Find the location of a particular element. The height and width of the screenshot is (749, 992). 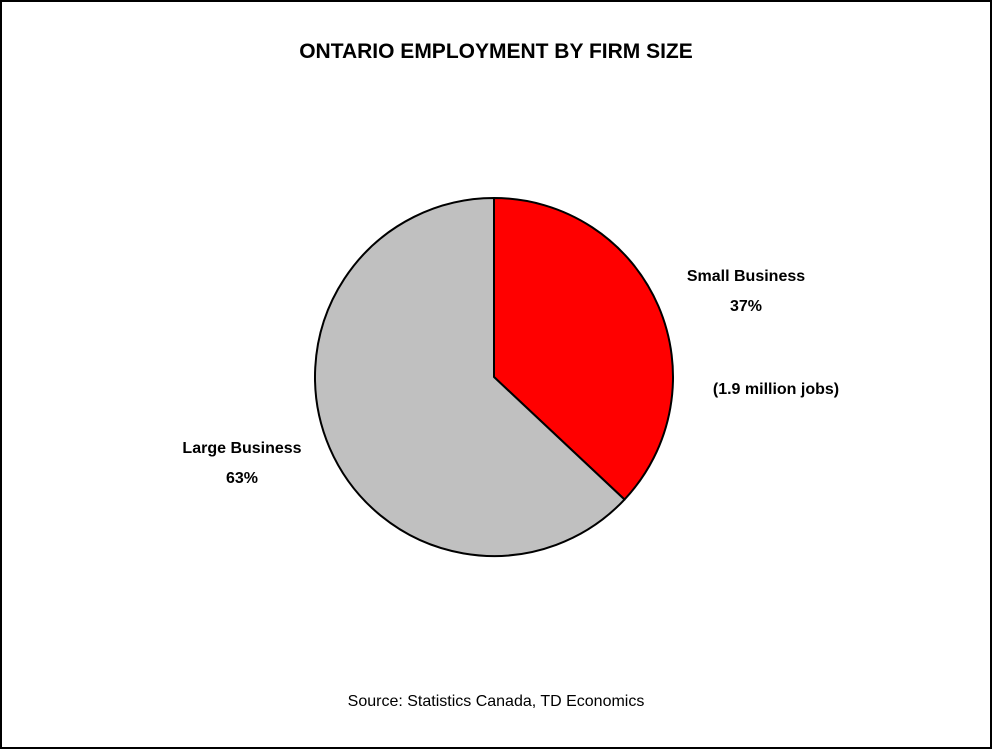

chart-source: Source: Statistics Canada, TD Economics is located at coordinates (496, 701).